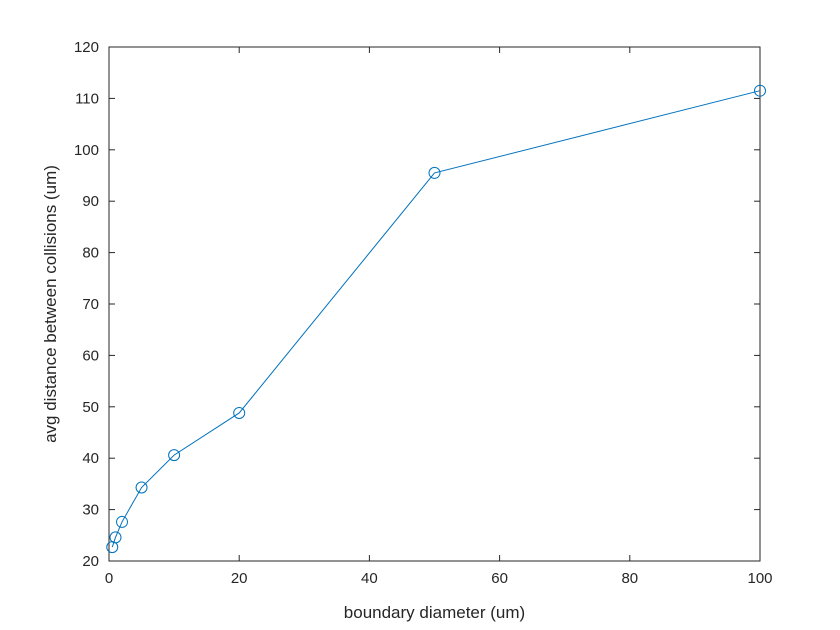 This screenshot has height=630, width=840. I want to click on y-tick-label: 40, so click(90, 458).